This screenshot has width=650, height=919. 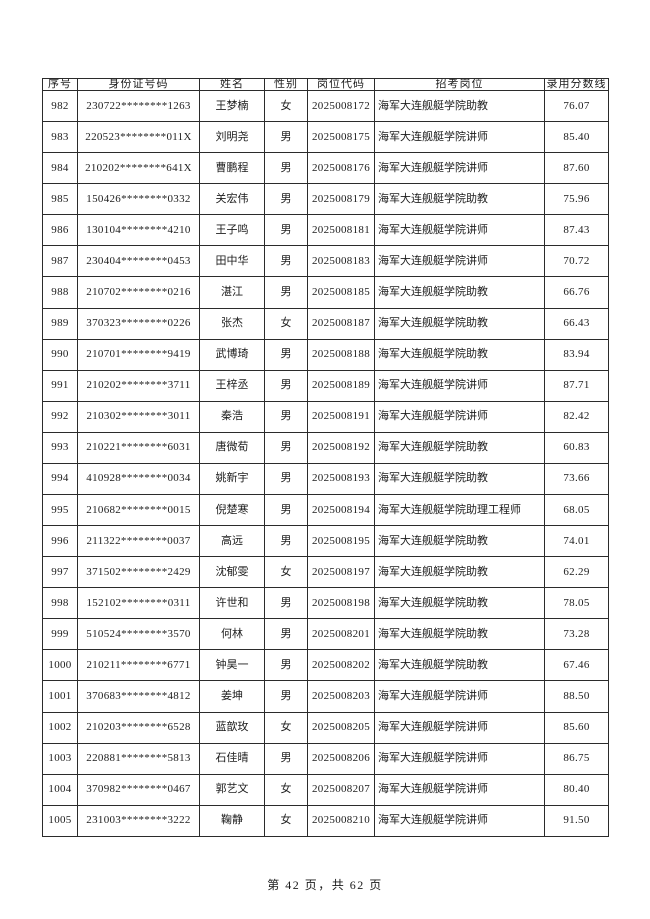 What do you see at coordinates (232, 230) in the screenshot?
I see `table-cell: 王子鸣` at bounding box center [232, 230].